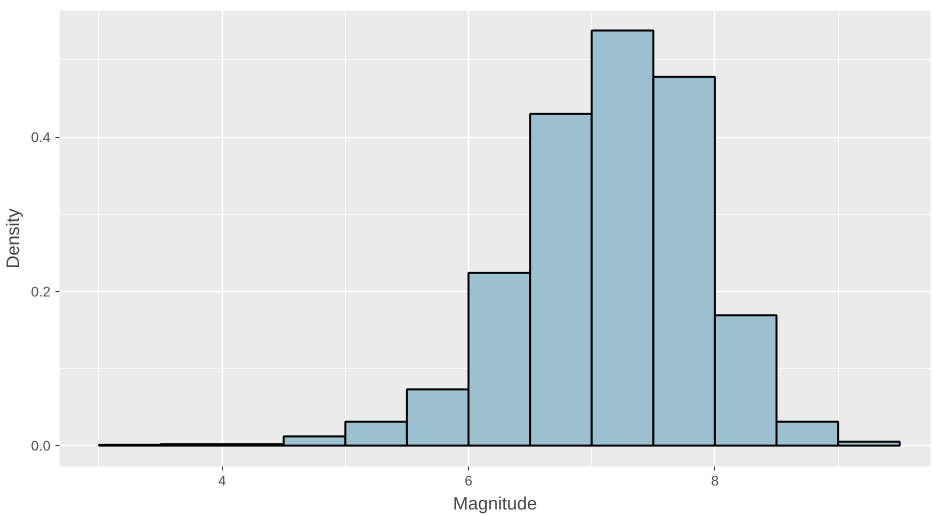 The height and width of the screenshot is (516, 934). Describe the element at coordinates (715, 480) in the screenshot. I see `x-tick-label: 8` at that location.